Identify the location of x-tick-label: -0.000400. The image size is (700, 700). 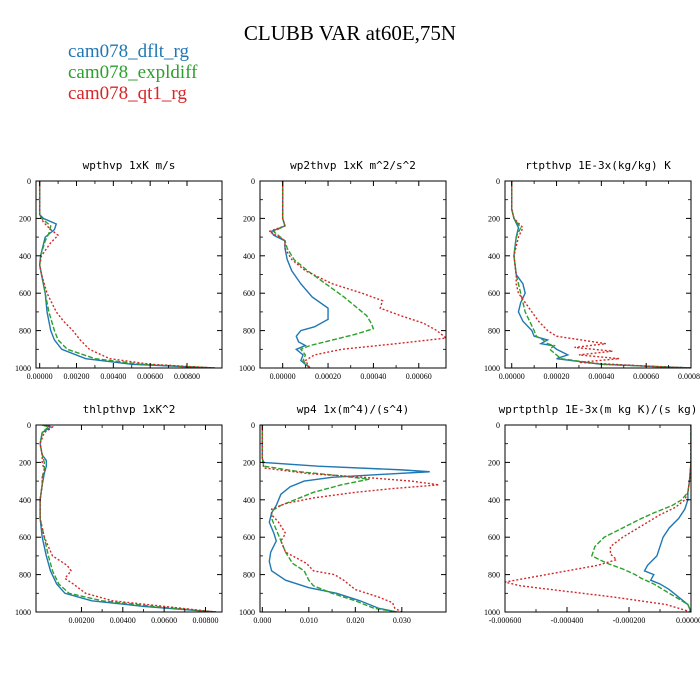
(567, 620).